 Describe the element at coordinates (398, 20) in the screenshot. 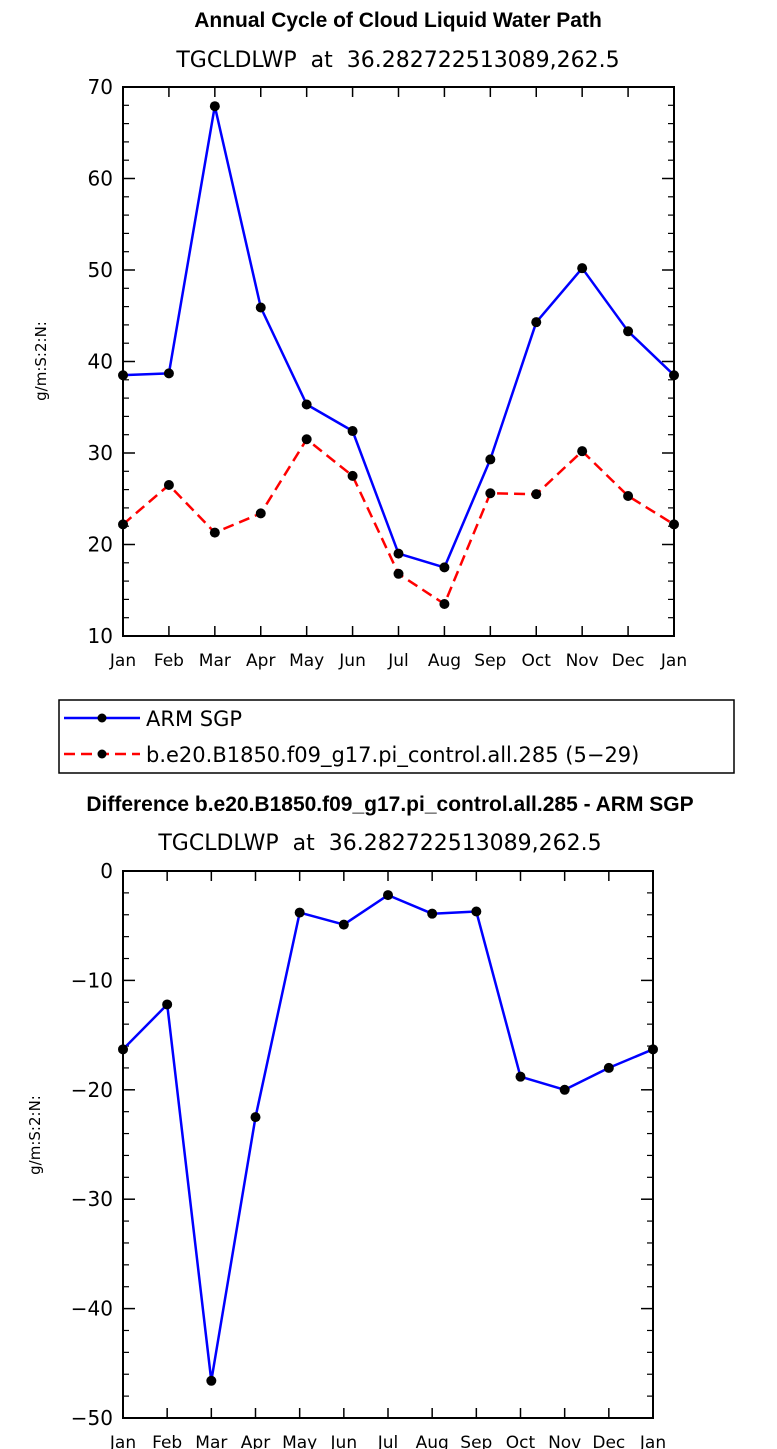

I see `chart1-title: Annual Cycle of Cloud Liquid Water Path` at that location.